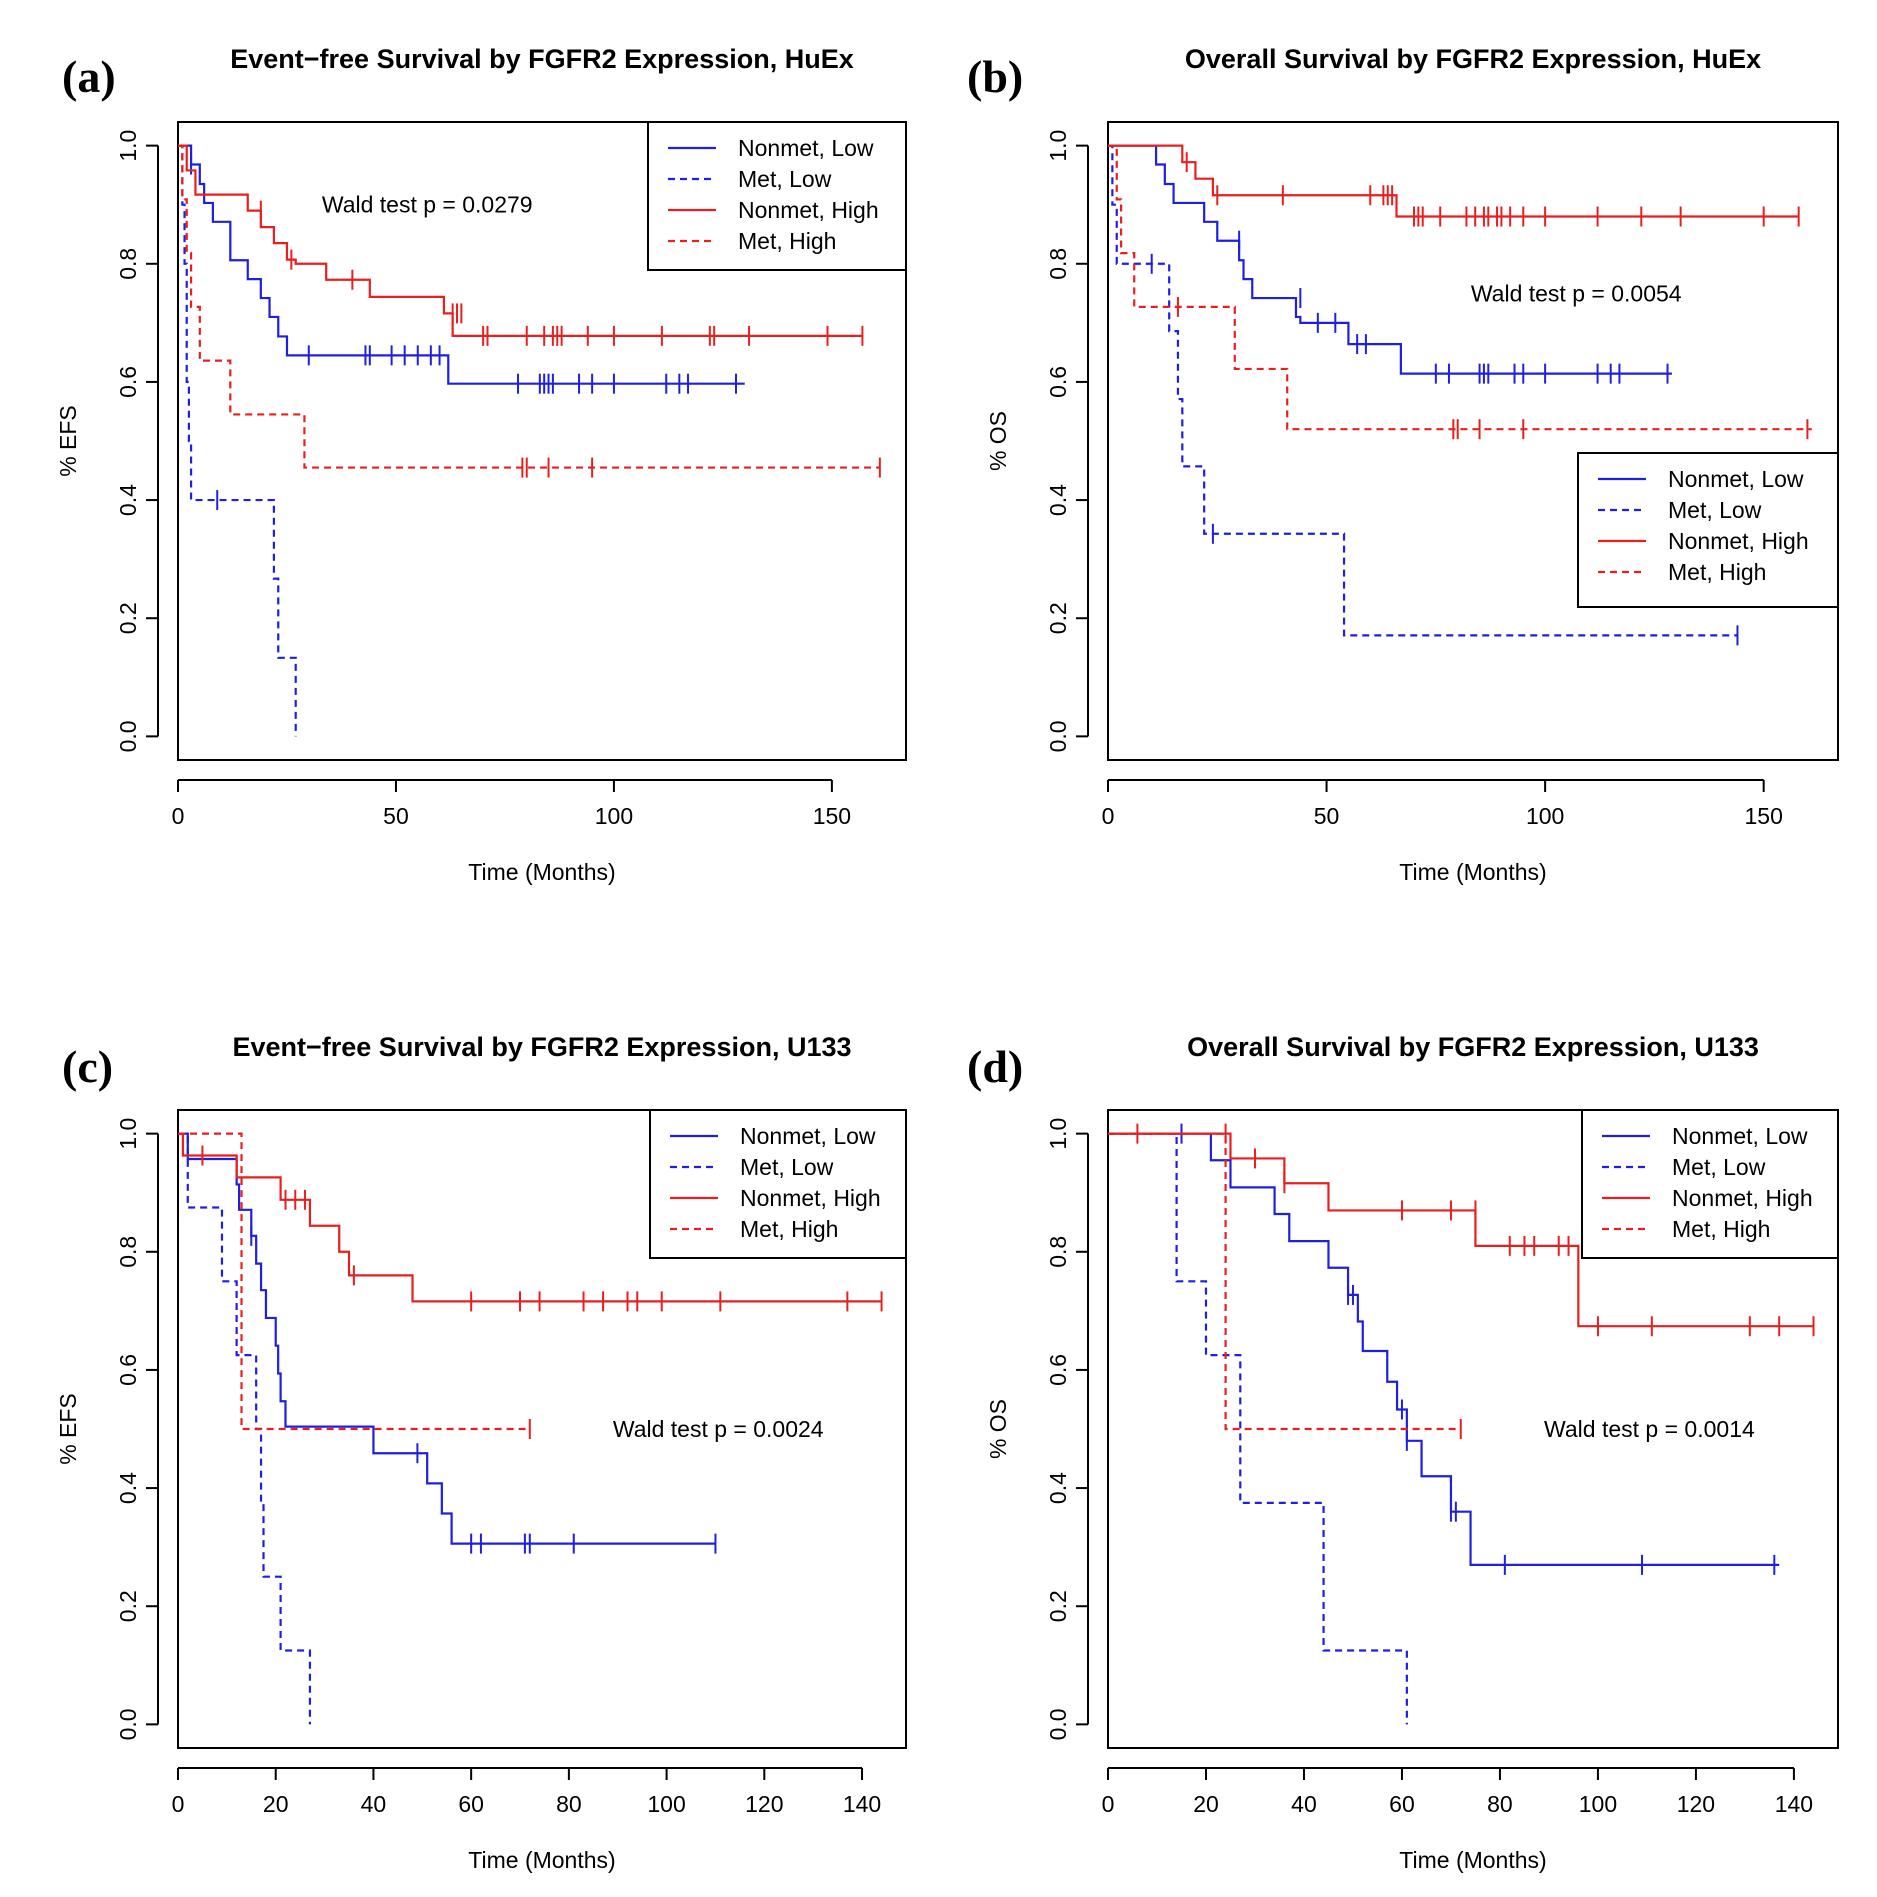 Image resolution: width=1877 pixels, height=1897 pixels. Describe the element at coordinates (718, 1429) in the screenshot. I see `wald-test-label: Wald test p = 0.0024` at that location.